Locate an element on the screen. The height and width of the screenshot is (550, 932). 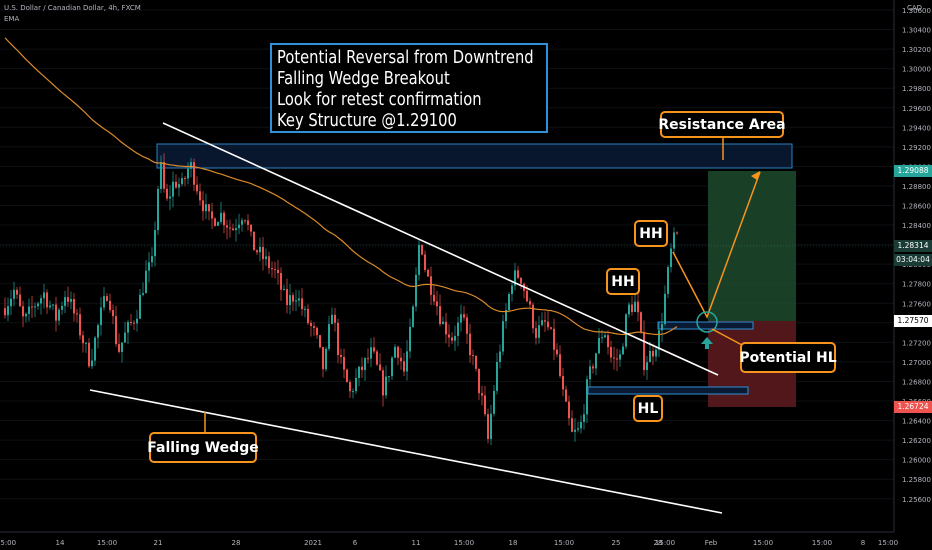
note-line-2: Falling Wedge Breakout is located at coordinates (363, 79).